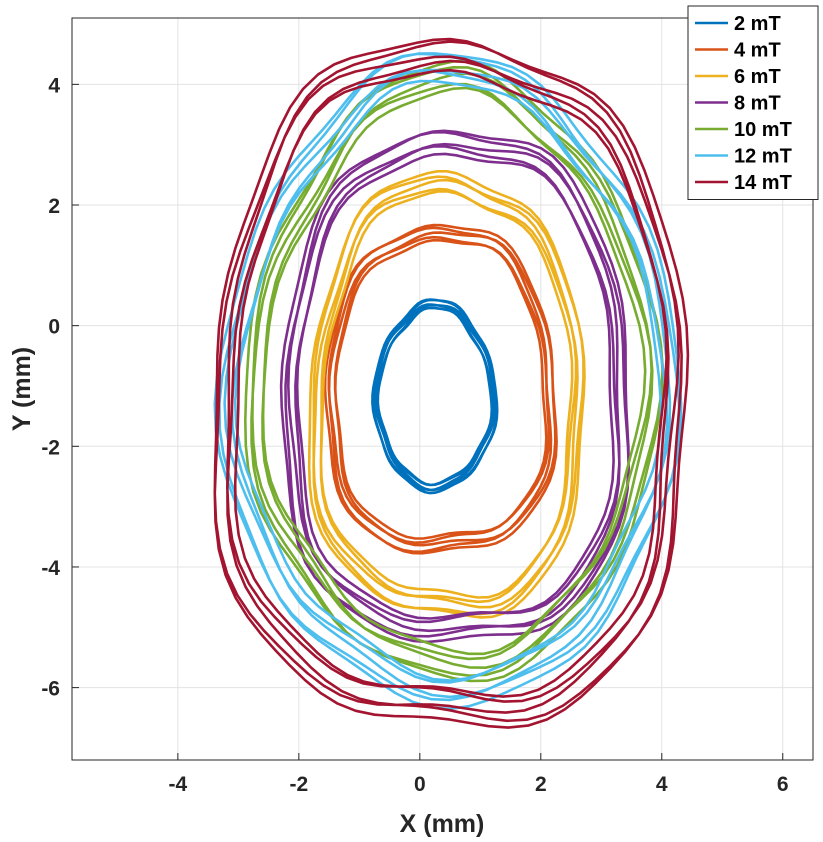 Image resolution: width=823 pixels, height=842 pixels. I want to click on y-tick-label: 4, so click(54, 85).